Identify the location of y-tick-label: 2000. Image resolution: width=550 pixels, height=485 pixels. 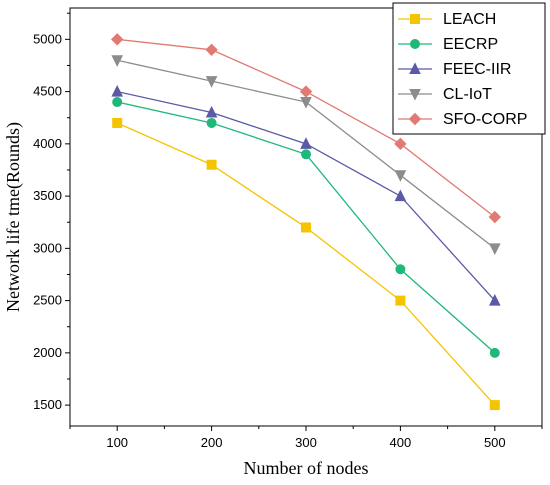
(47, 352).